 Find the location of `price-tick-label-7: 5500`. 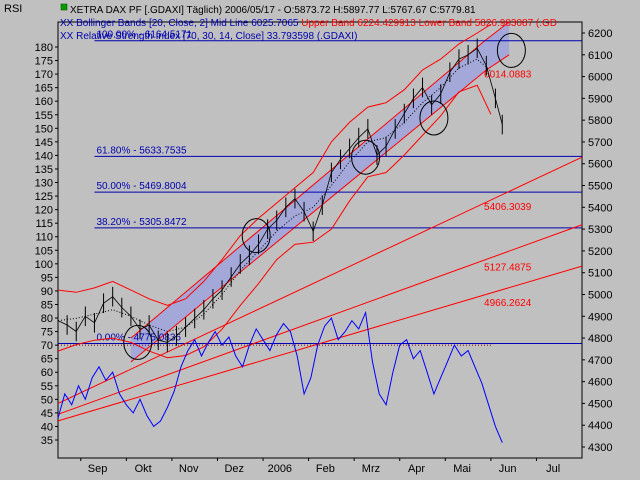

price-tick-label-7: 5500 is located at coordinates (600, 187).